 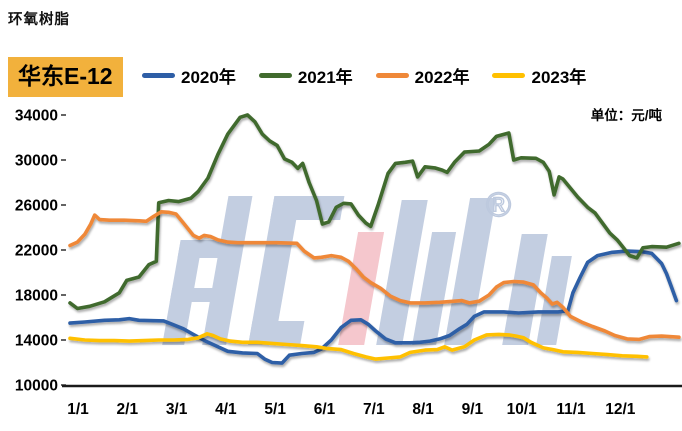 I want to click on legend-label: 2022年, so click(x=442, y=77).